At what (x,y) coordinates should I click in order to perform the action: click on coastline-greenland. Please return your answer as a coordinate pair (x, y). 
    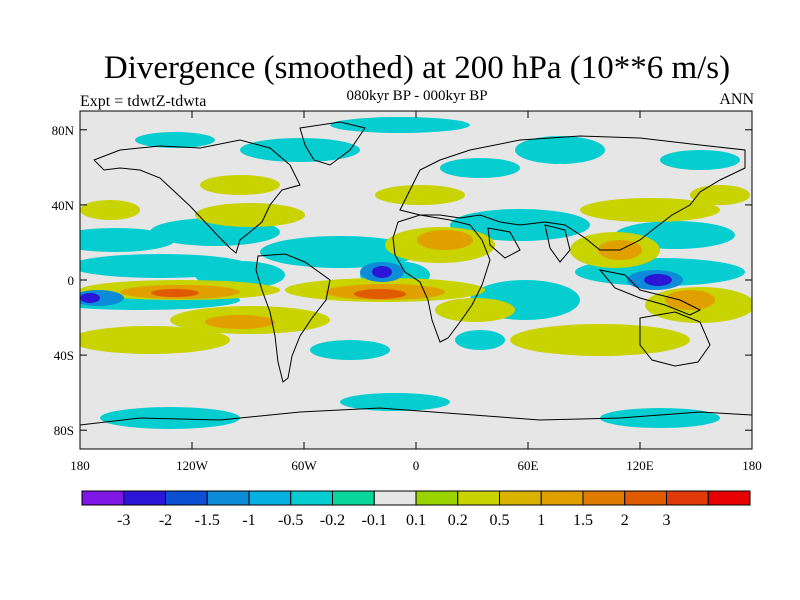
    Looking at the image, I should click on (332, 143).